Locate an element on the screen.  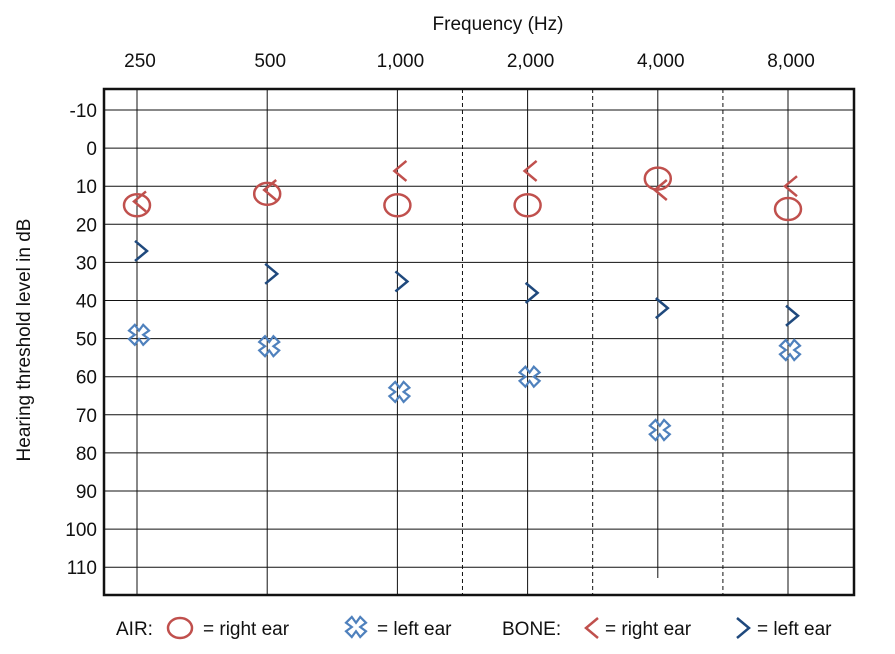
x-tick-label: 1,000 is located at coordinates (401, 61).